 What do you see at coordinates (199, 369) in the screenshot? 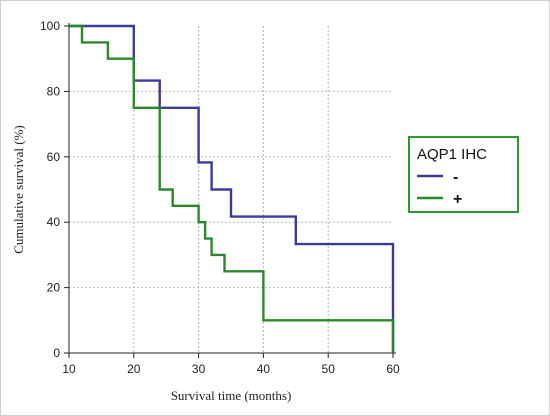
I see `x-tick-label: 30` at bounding box center [199, 369].